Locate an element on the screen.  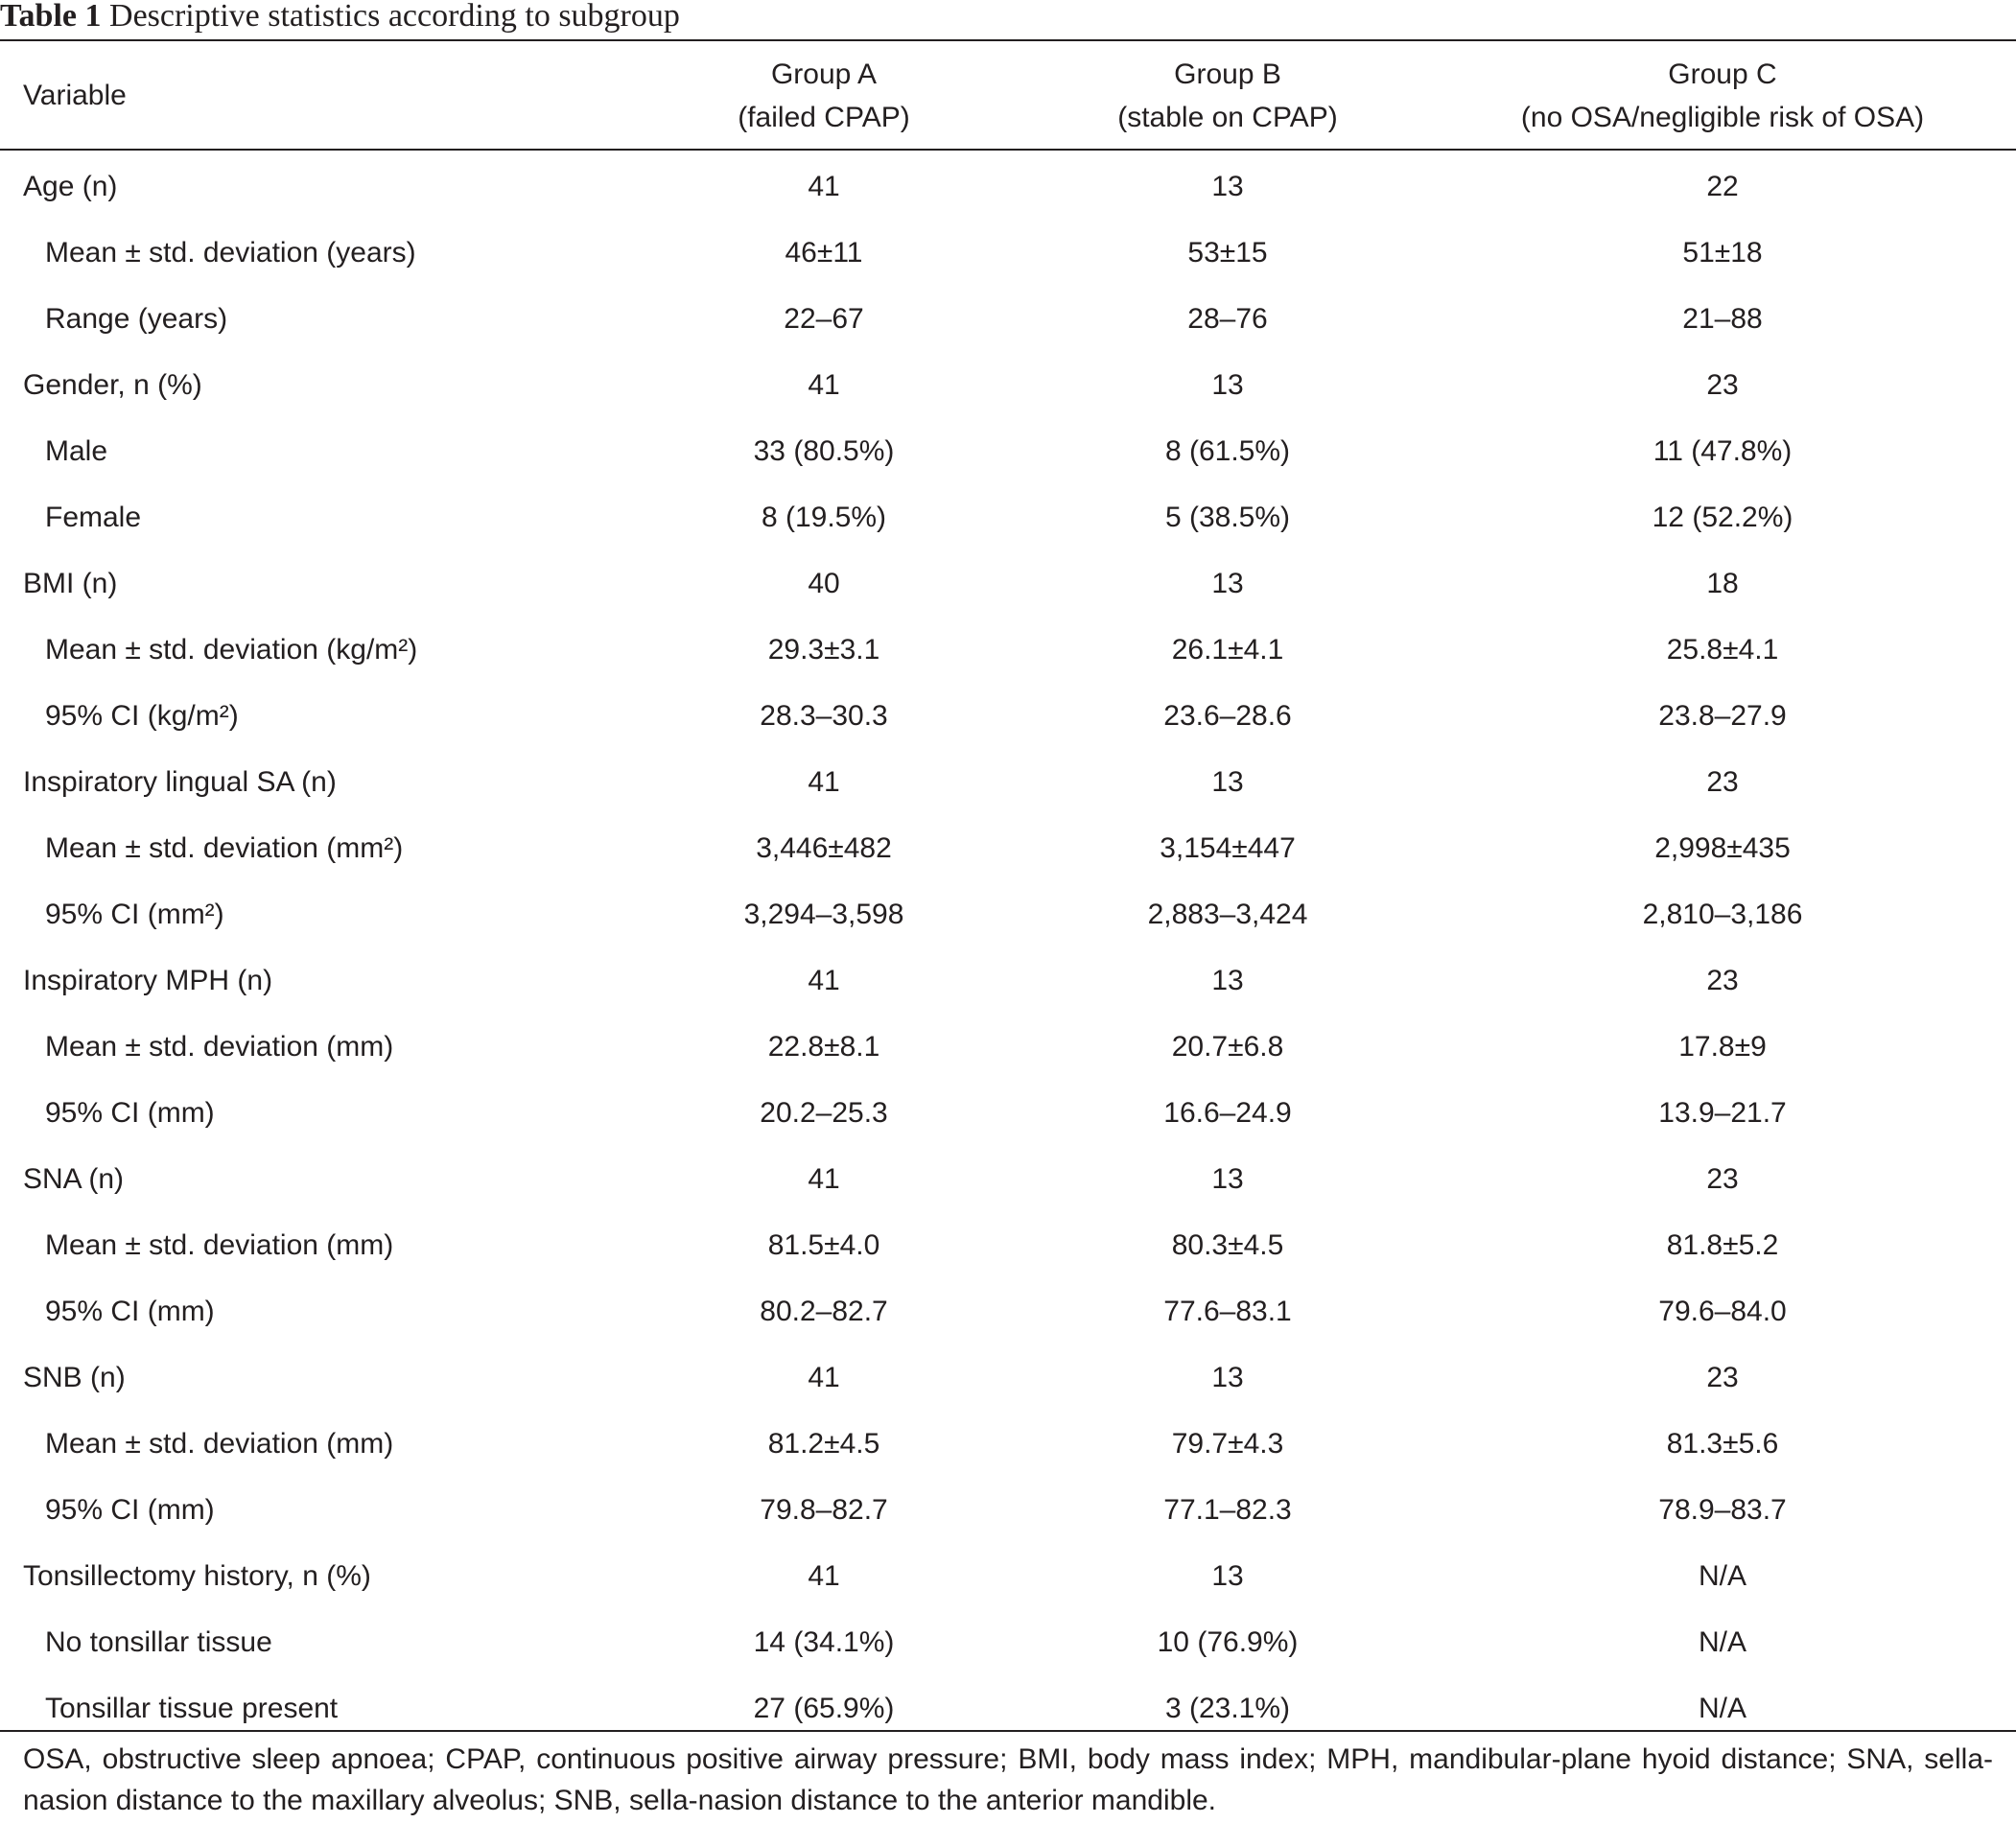
cell-group-c: 81.8±5.2 is located at coordinates (1722, 1245).